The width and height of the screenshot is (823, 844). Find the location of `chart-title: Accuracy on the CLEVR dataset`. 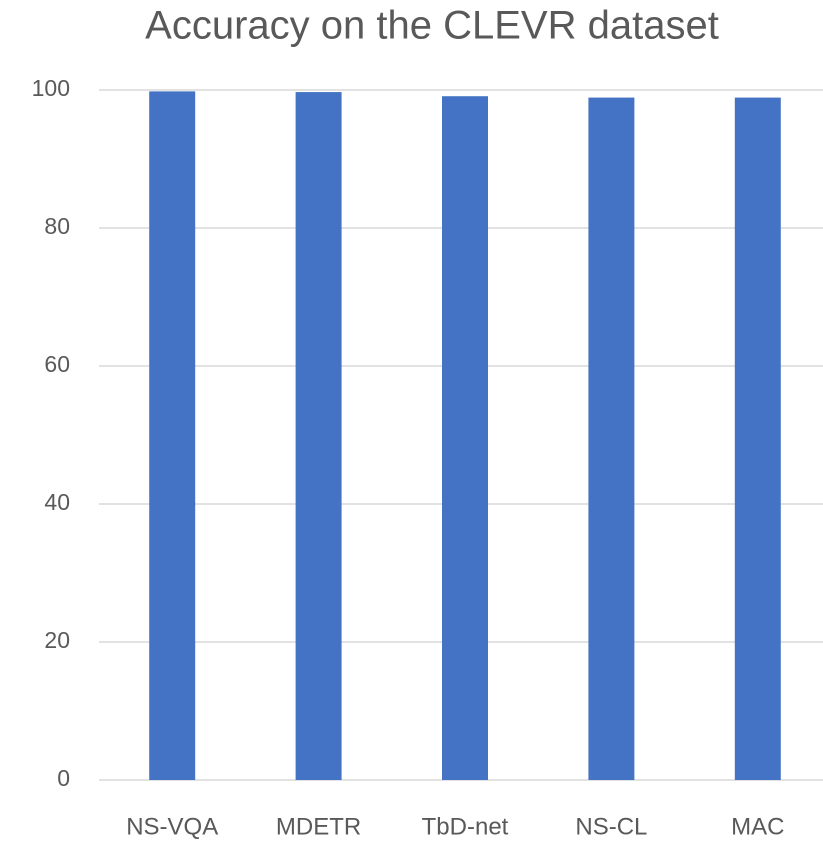

chart-title: Accuracy on the CLEVR dataset is located at coordinates (432, 26).